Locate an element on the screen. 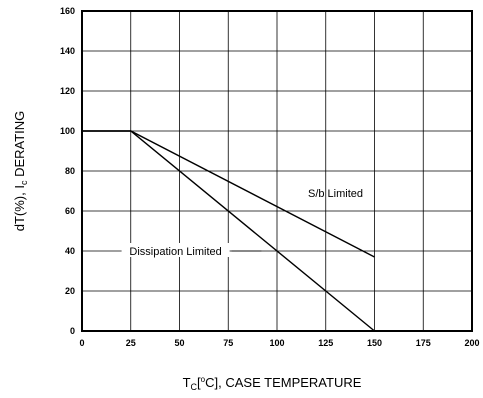 The image size is (483, 398). annotation-sb-limited: S/b Limited is located at coordinates (335, 194).